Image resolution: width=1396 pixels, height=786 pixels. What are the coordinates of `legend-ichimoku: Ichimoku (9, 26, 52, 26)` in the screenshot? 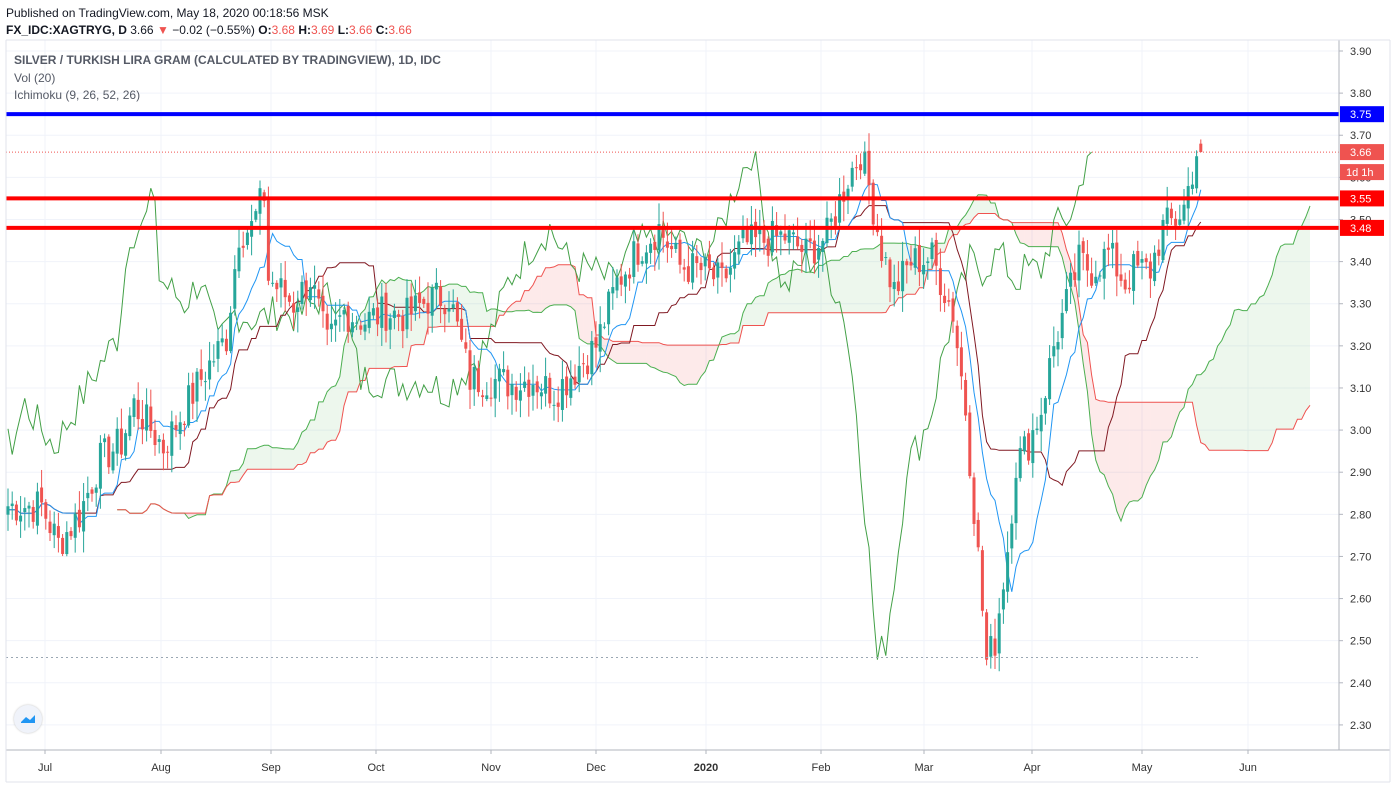 It's located at (77, 95).